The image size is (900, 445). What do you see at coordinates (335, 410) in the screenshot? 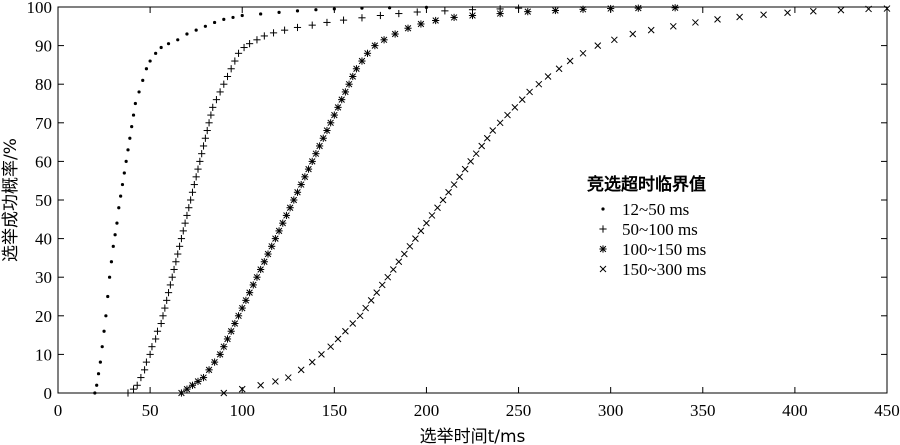
I see `x-tick-label: 150` at bounding box center [335, 410].